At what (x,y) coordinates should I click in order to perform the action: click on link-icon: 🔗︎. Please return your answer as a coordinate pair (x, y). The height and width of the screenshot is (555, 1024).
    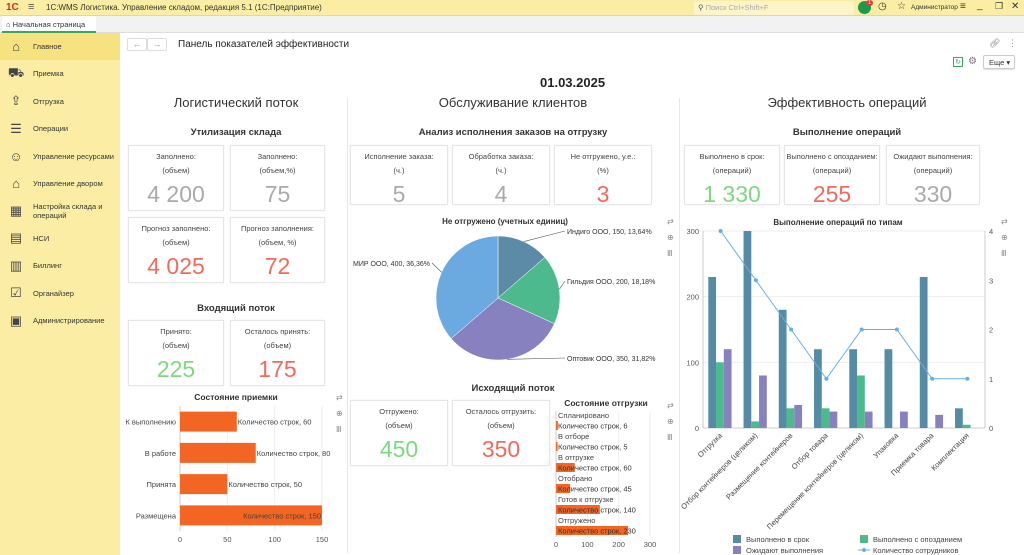
    Looking at the image, I should click on (995, 43).